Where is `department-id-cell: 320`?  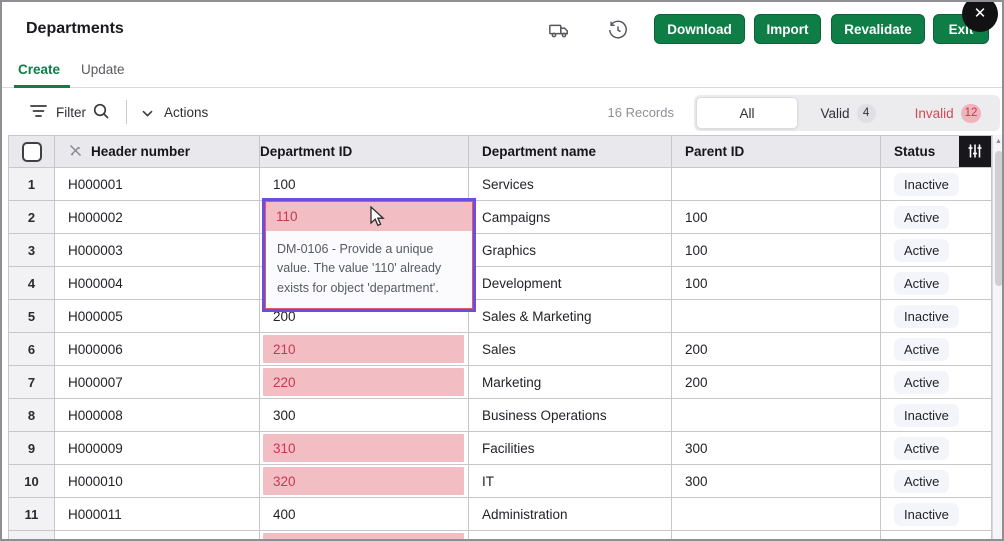 department-id-cell: 320 is located at coordinates (364, 481).